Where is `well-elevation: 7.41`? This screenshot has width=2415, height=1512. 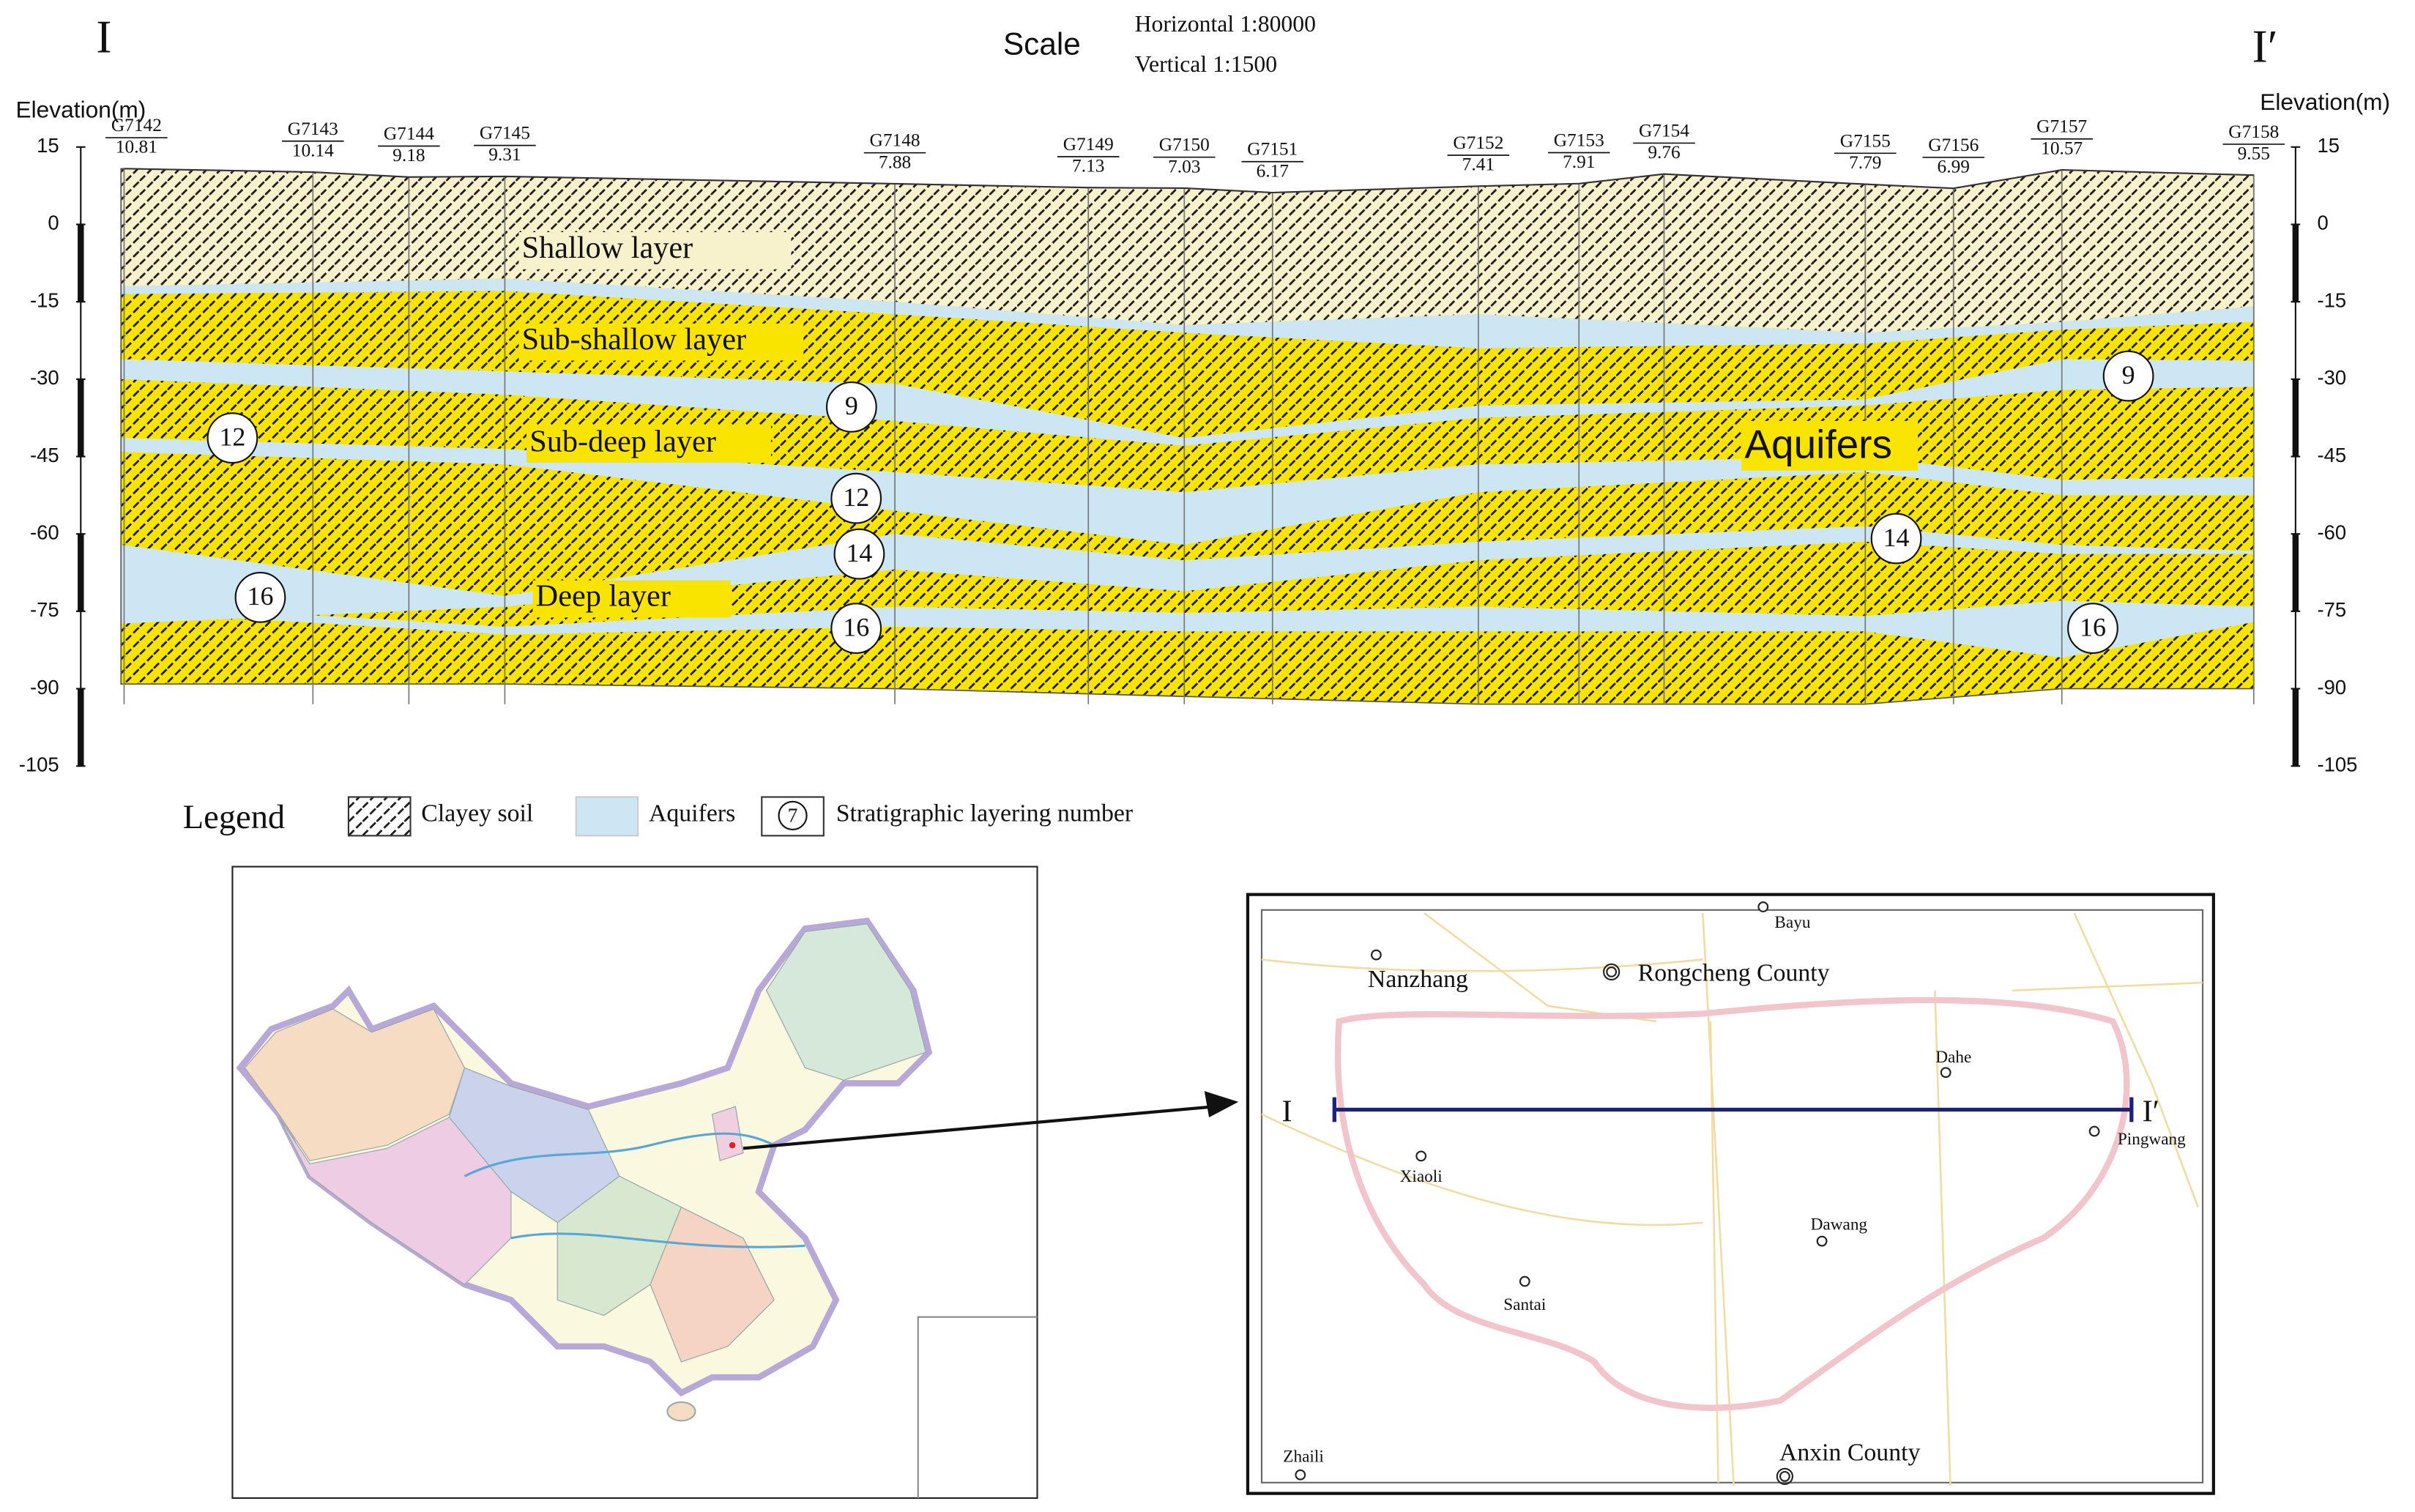
well-elevation: 7.41 is located at coordinates (1478, 164).